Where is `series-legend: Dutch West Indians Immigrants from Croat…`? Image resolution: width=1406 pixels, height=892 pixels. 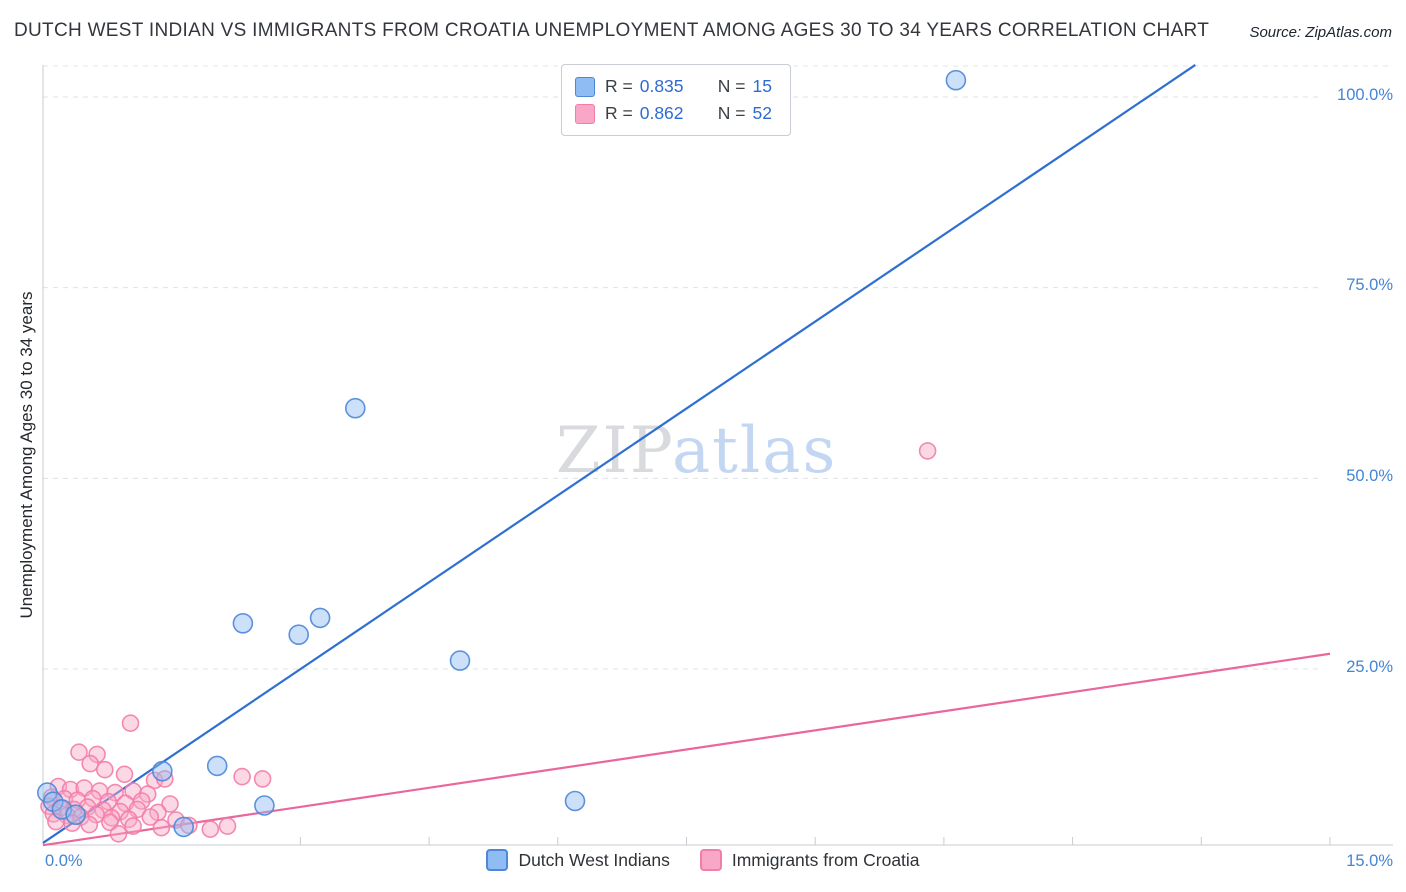
series-legend: Dutch West Indians Immigrants from Croat… is located at coordinates (703, 860).